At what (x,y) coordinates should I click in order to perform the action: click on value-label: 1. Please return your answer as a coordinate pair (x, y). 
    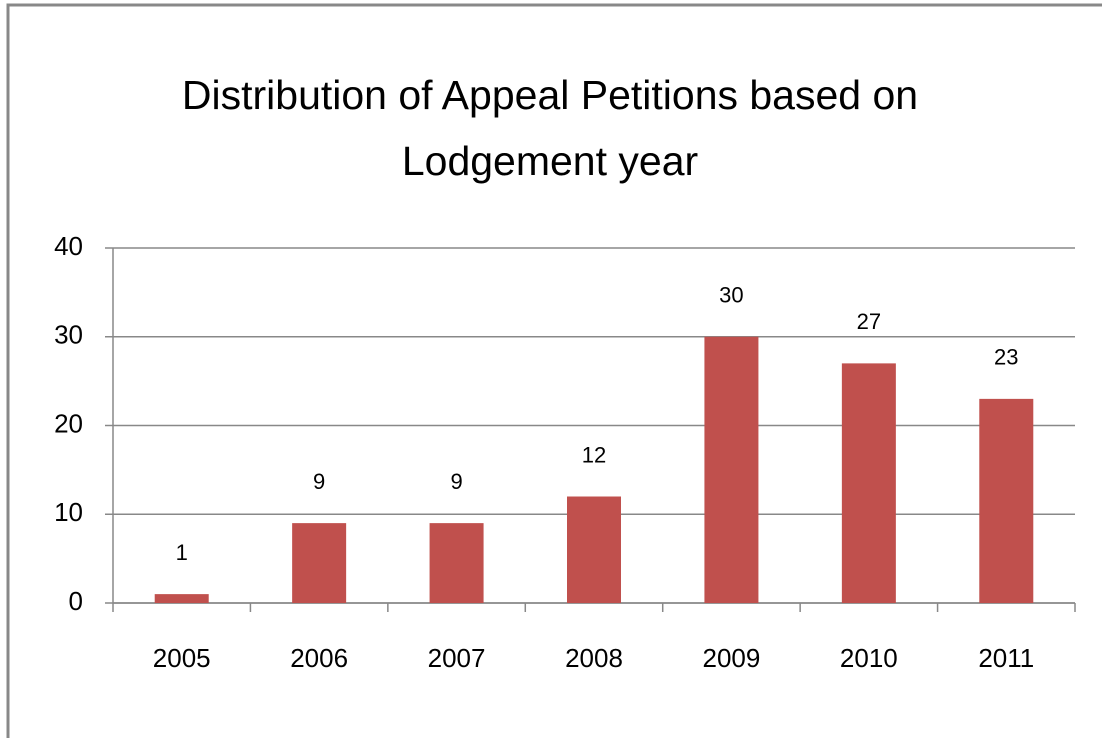
    Looking at the image, I should click on (182, 552).